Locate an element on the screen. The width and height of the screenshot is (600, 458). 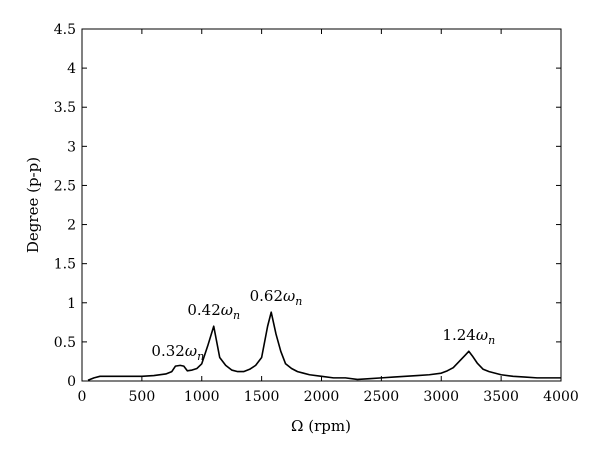
peak-label: 0.62ωn is located at coordinates (276, 297).